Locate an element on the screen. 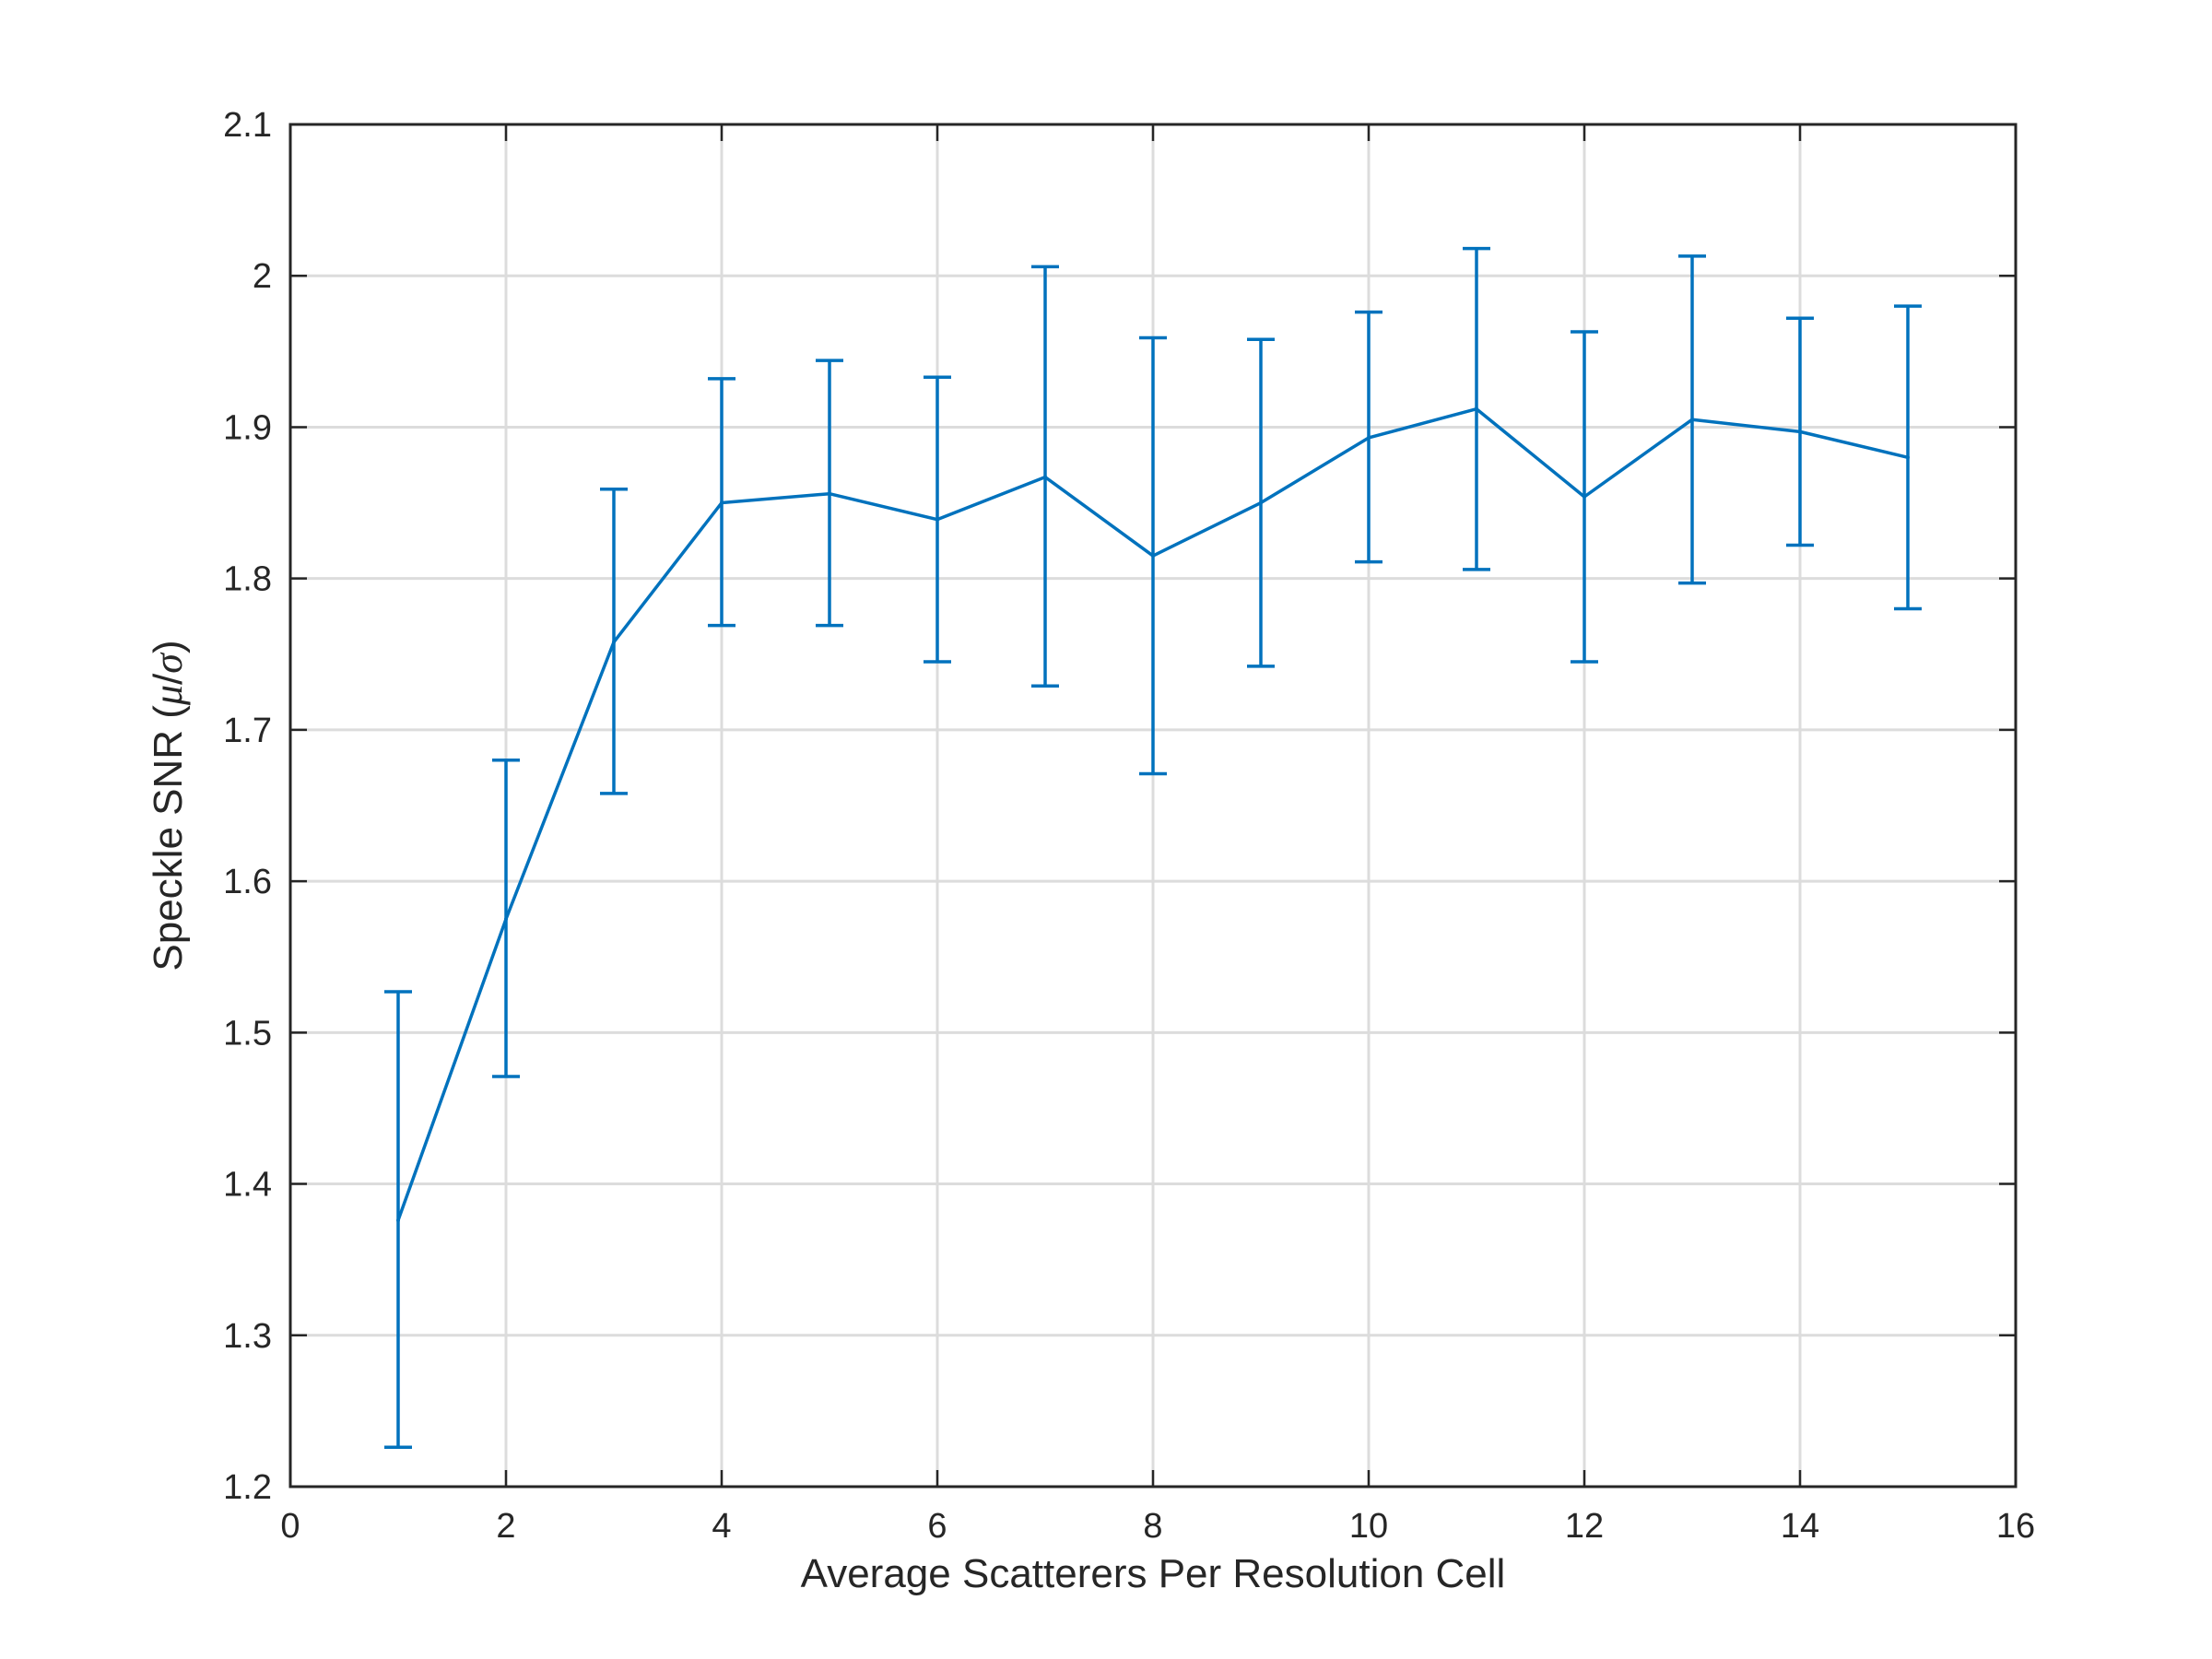 The height and width of the screenshot is (1659, 2212). y-tick-label: 2.1 is located at coordinates (247, 125).